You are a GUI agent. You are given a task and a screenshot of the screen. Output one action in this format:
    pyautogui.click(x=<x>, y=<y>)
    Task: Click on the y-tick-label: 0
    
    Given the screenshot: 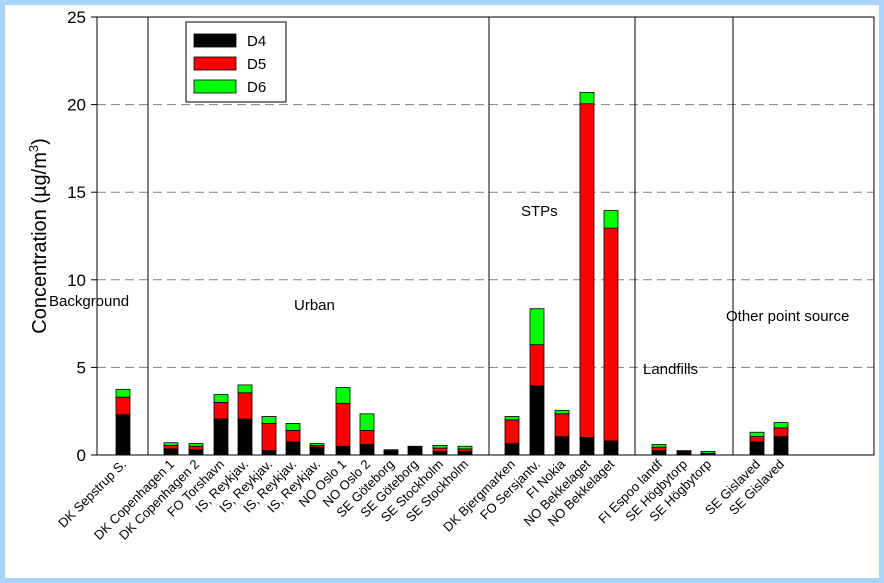 What is the action you would take?
    pyautogui.click(x=81, y=455)
    